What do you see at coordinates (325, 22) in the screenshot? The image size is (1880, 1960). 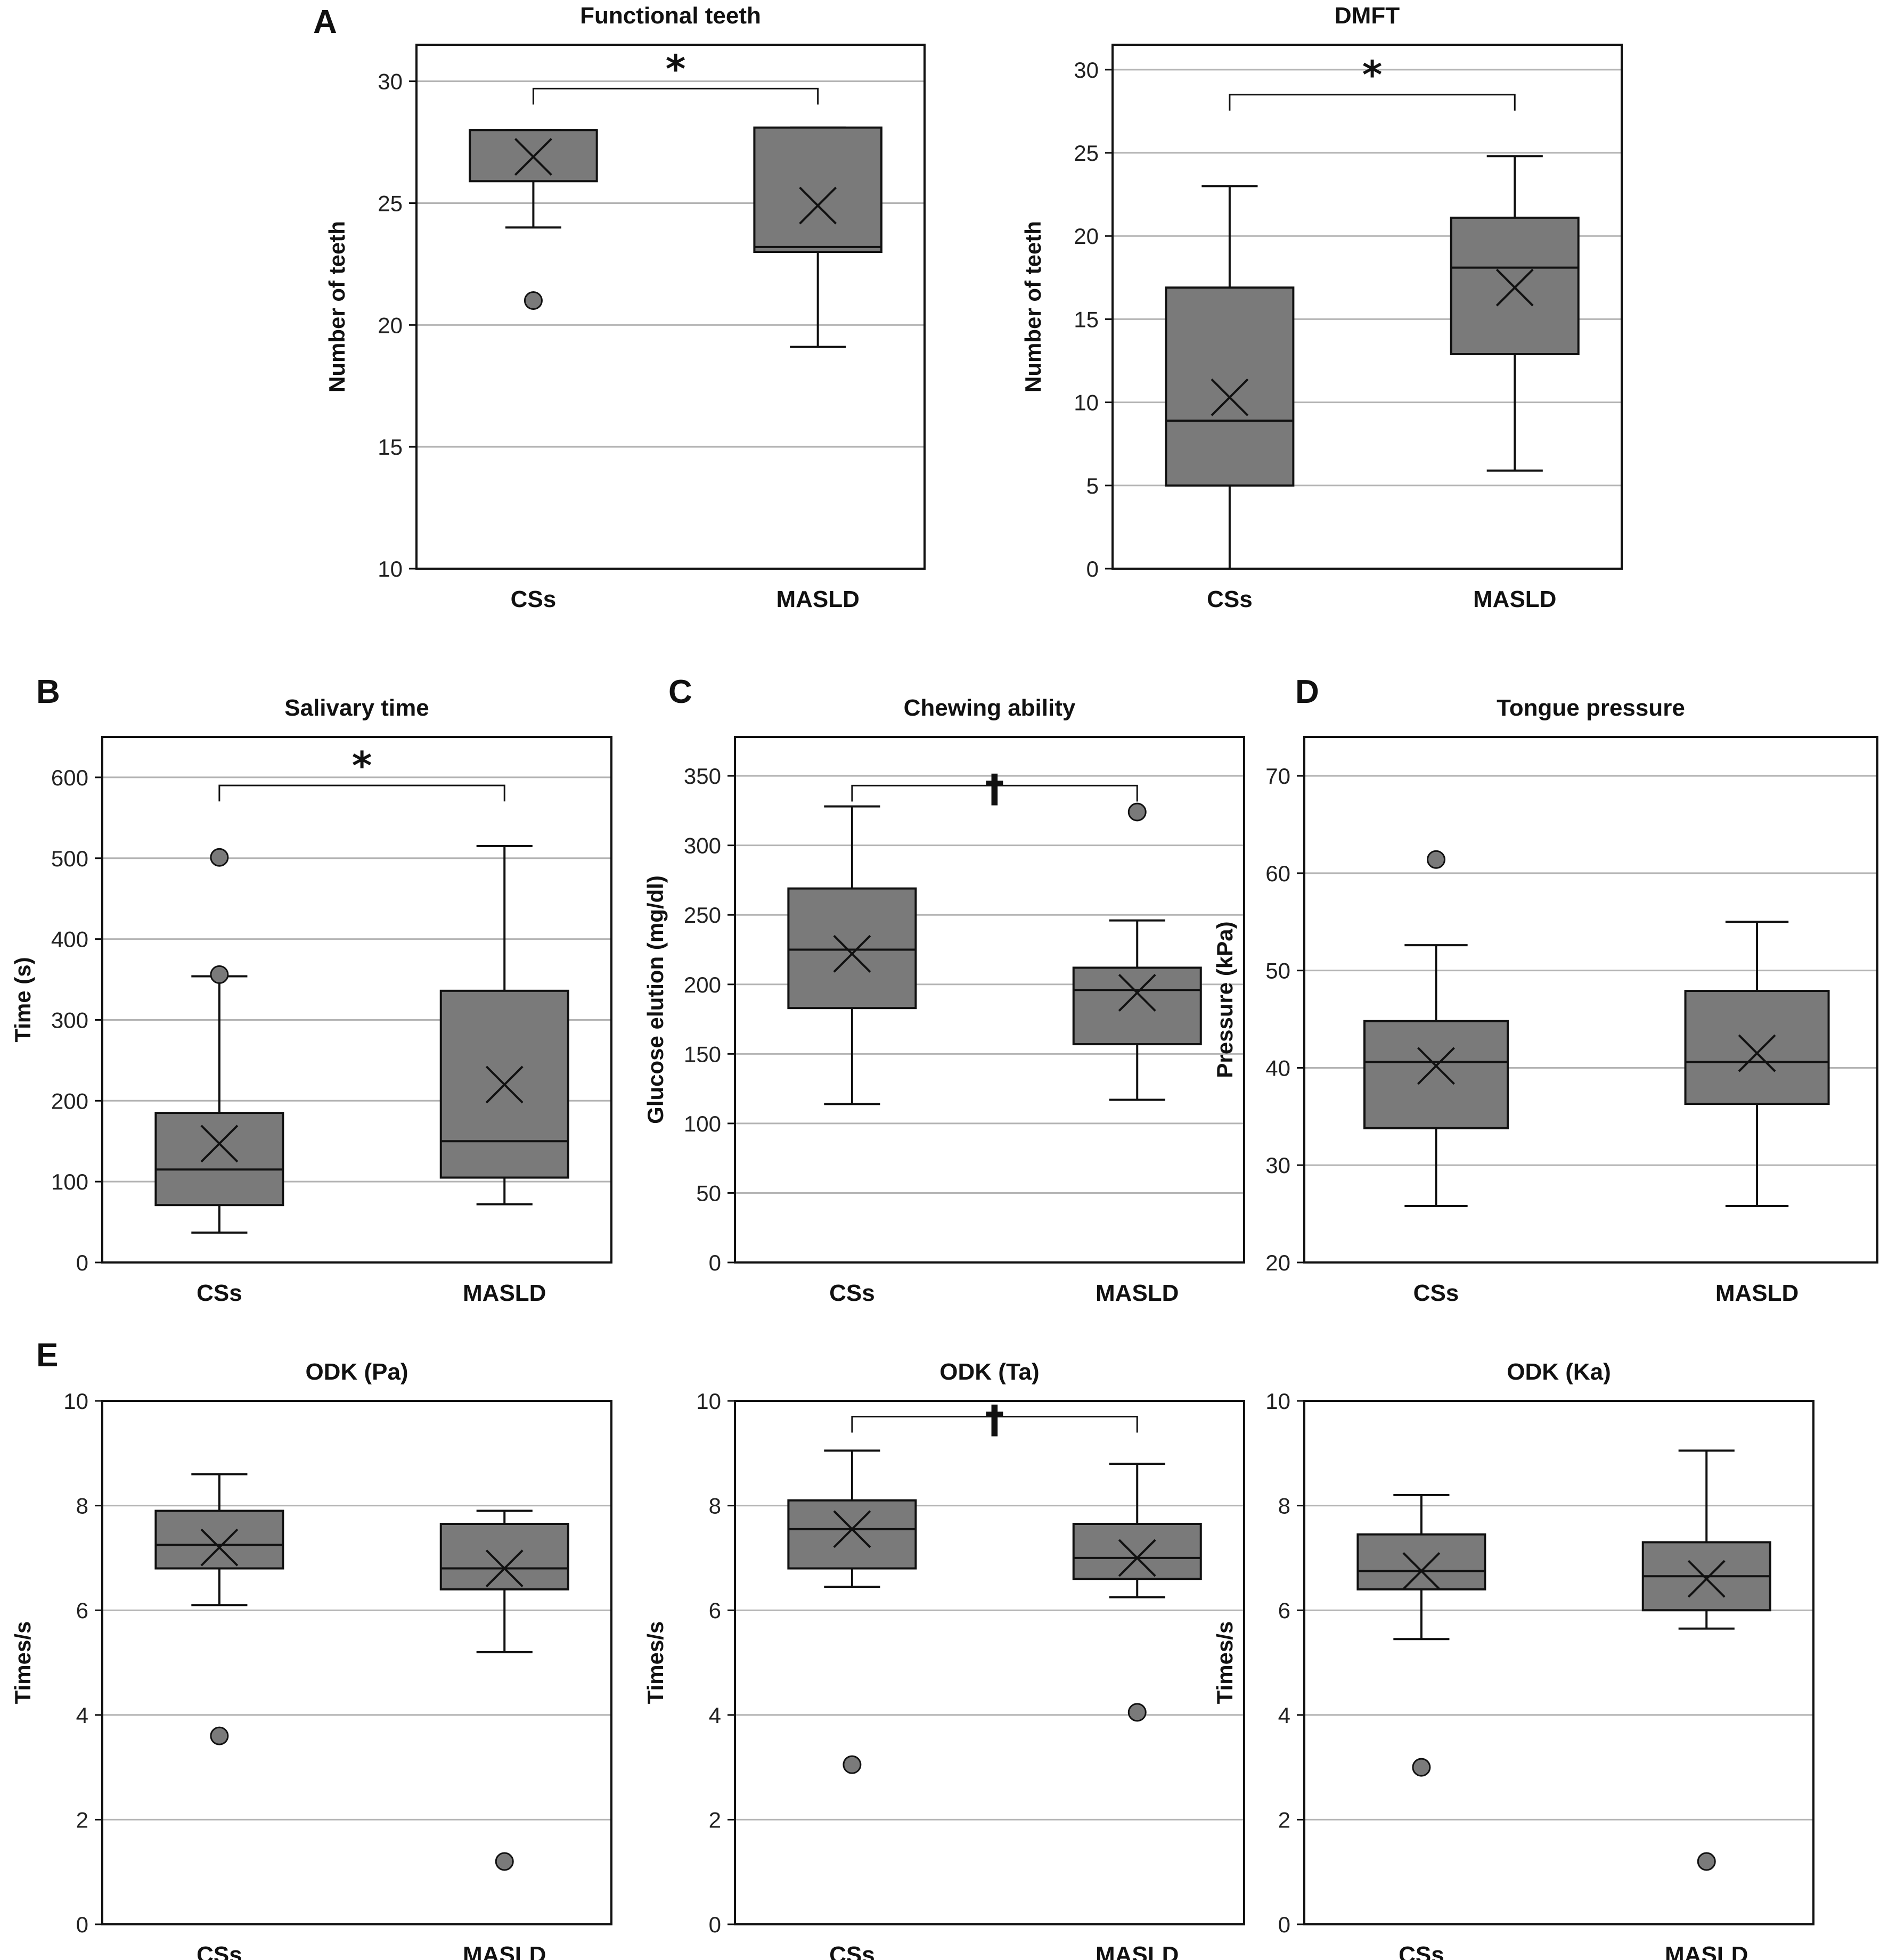 I see `panel-letter: A` at bounding box center [325, 22].